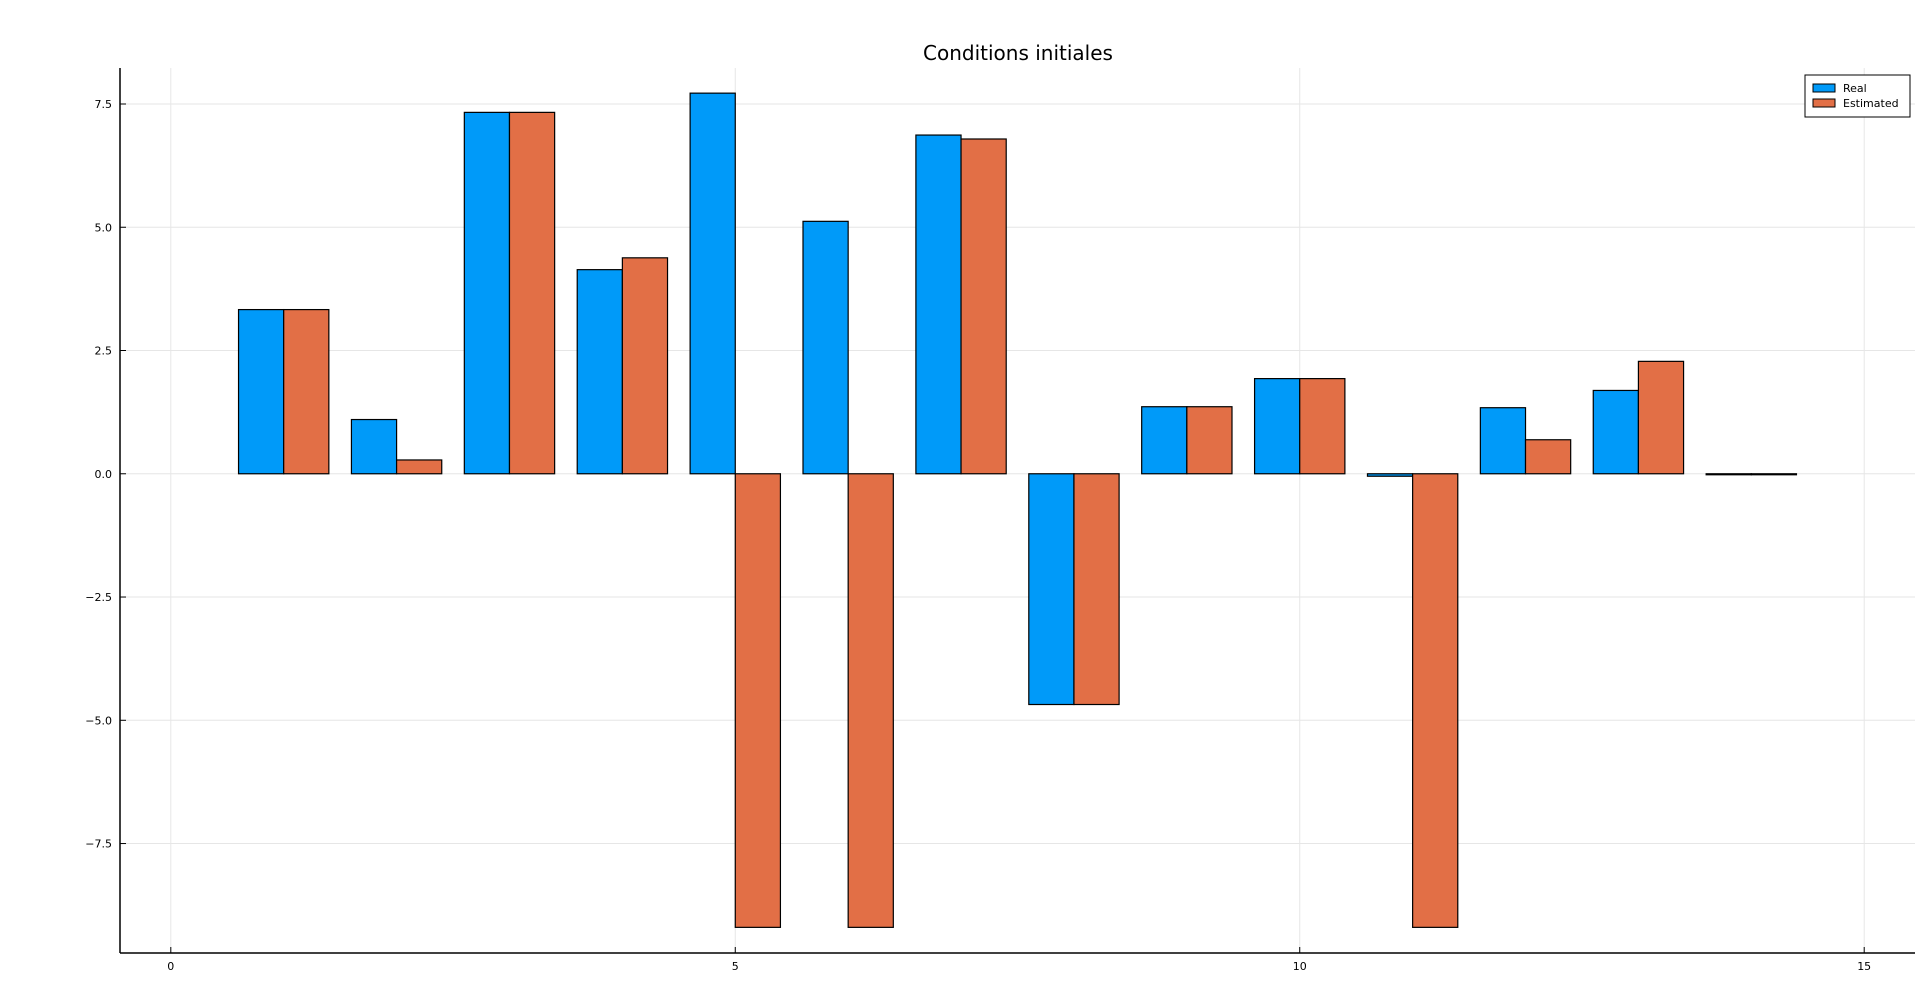 The image size is (1920, 1001). What do you see at coordinates (1871, 103) in the screenshot?
I see `legend-label-estimated: Estimated` at bounding box center [1871, 103].